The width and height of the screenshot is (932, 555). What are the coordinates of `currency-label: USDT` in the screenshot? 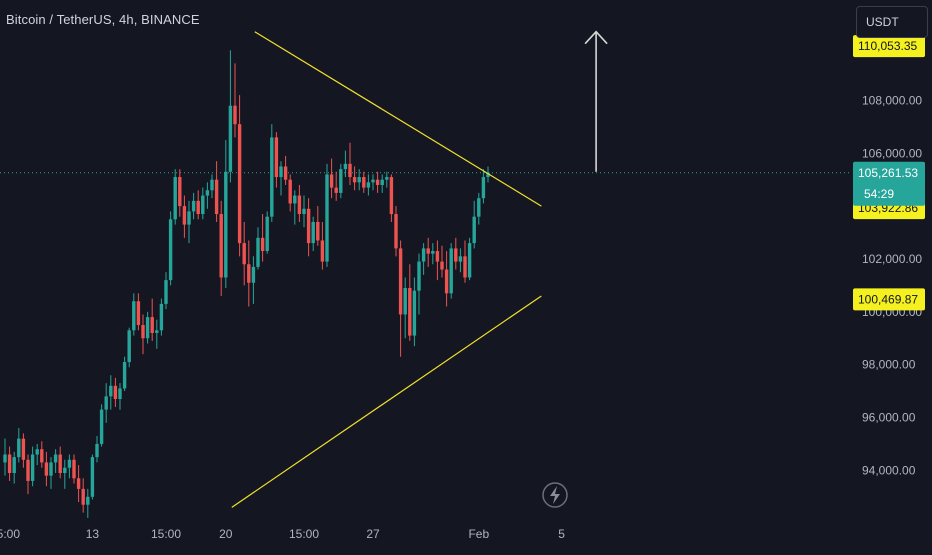 It's located at (882, 22).